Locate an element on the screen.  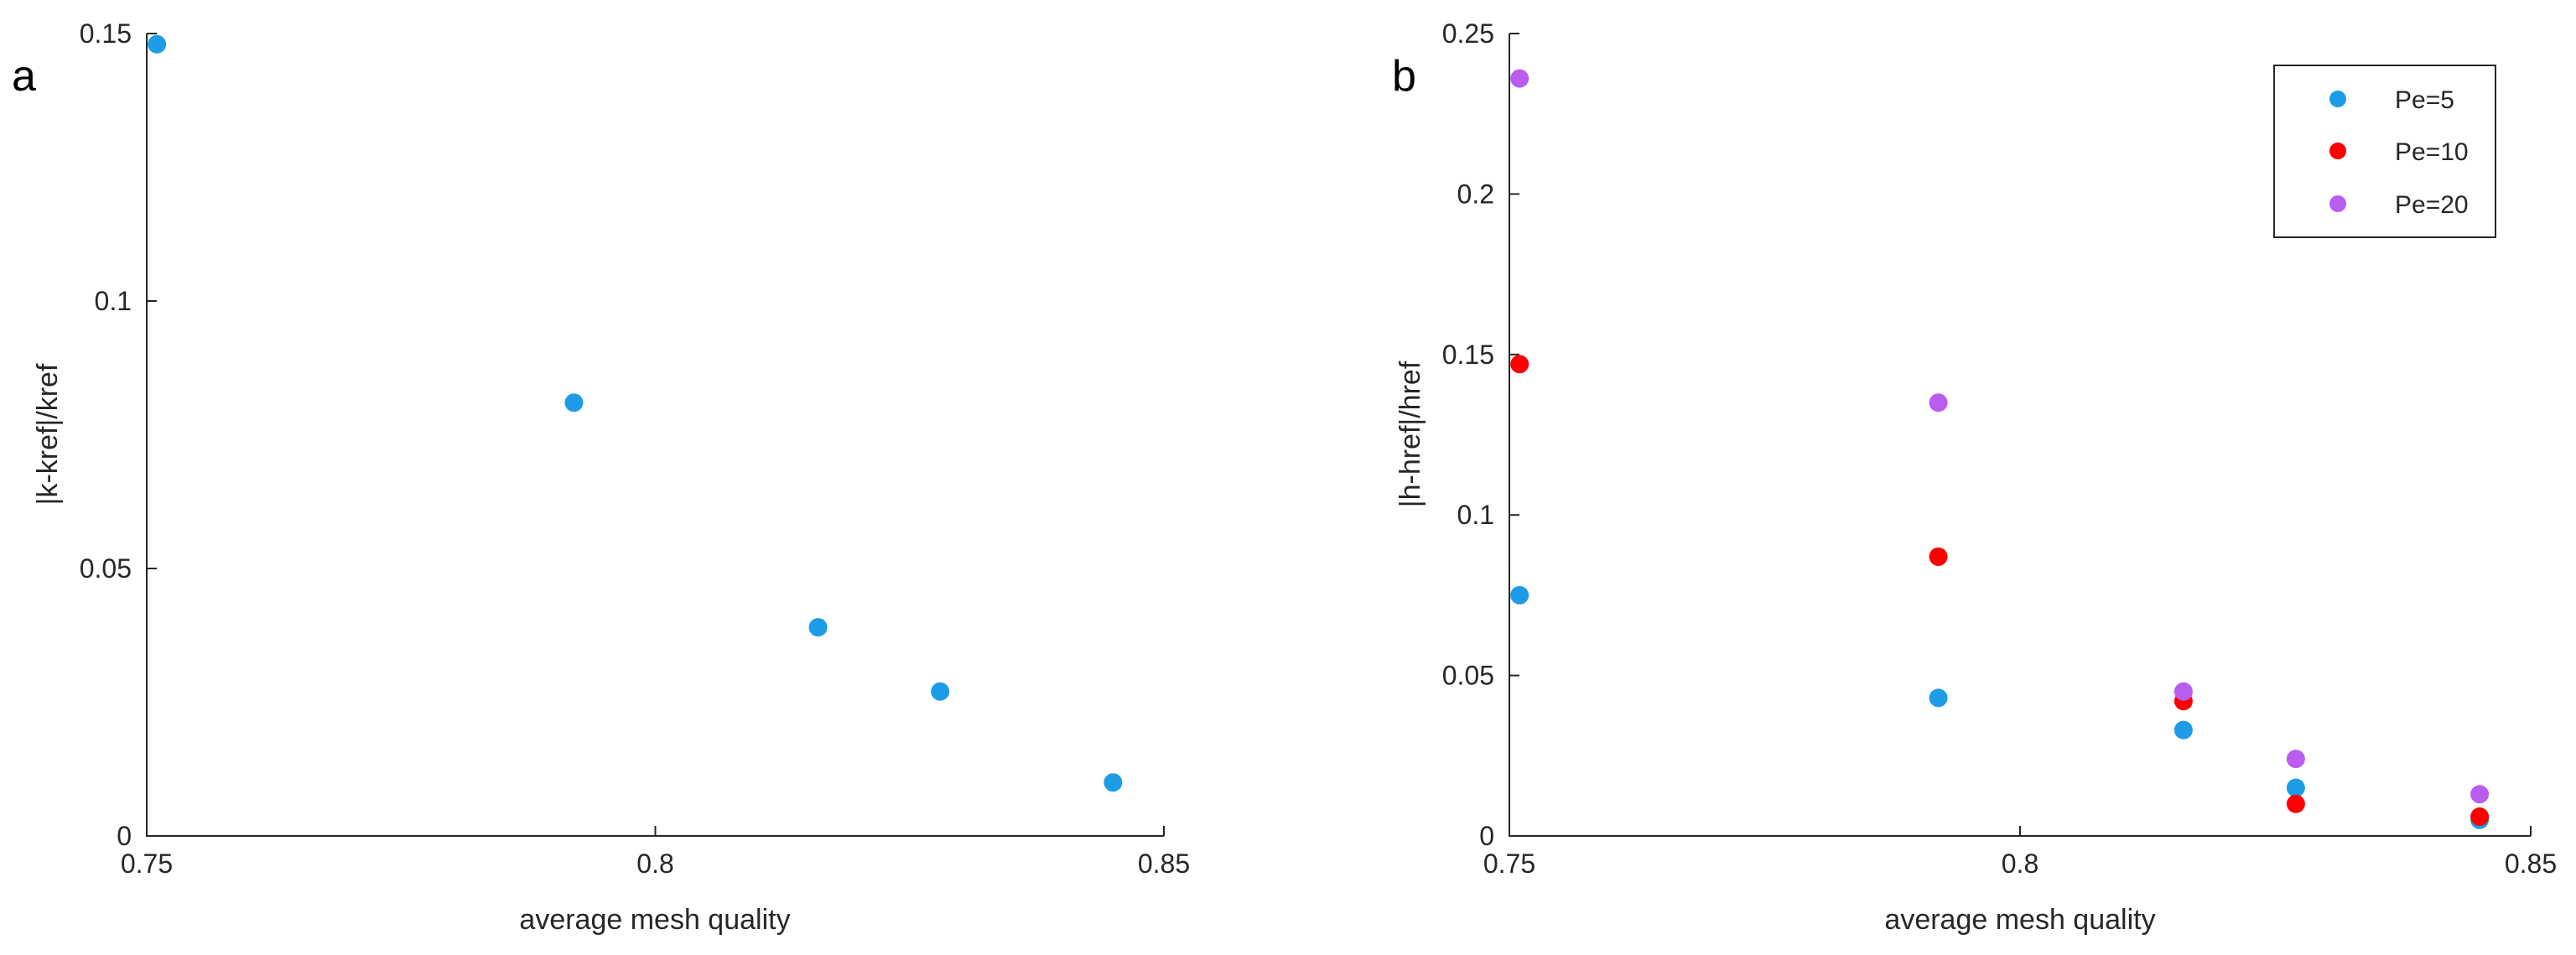
legend-b: Pe=5 Pe=10 Pe=20 is located at coordinates (2384, 151).